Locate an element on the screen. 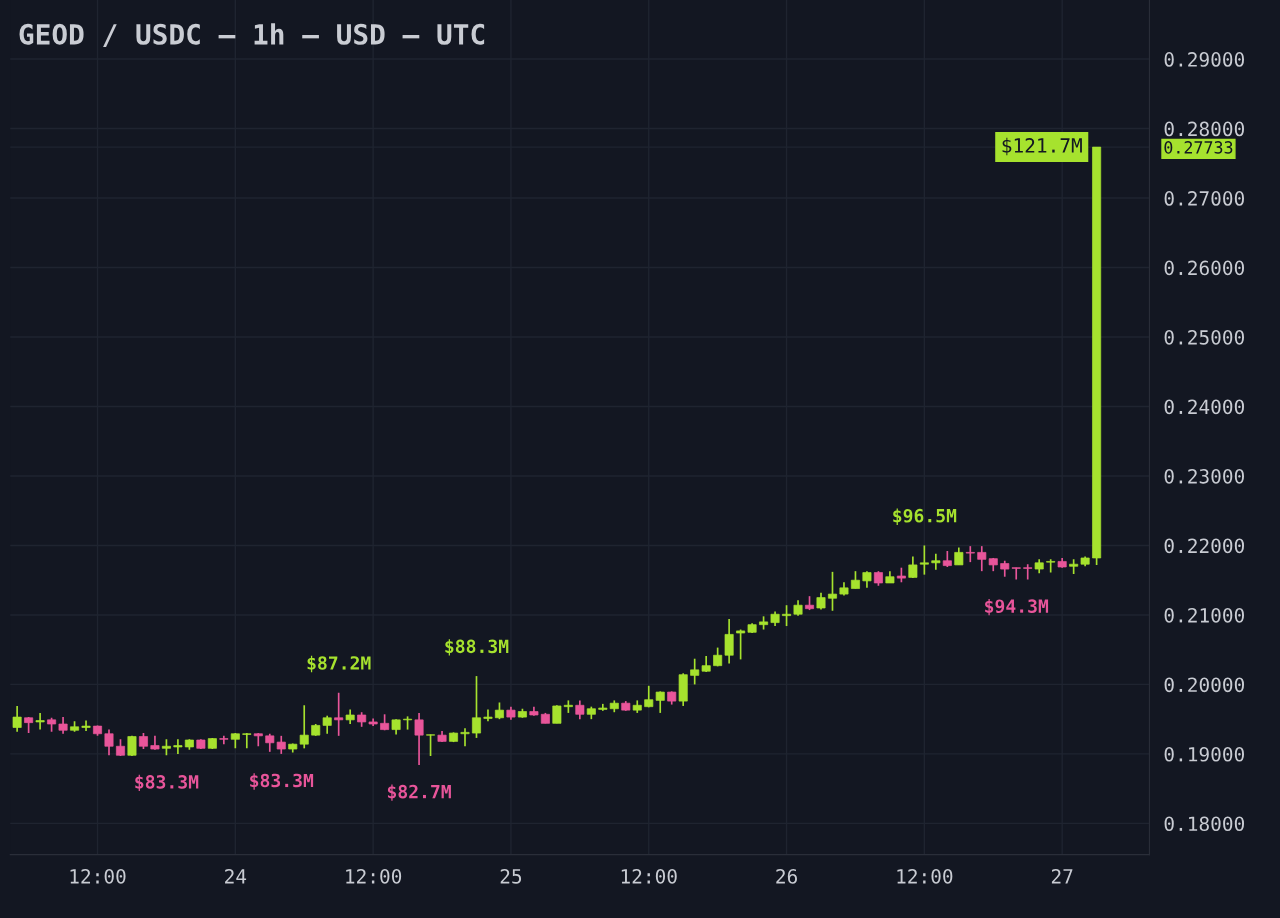 The width and height of the screenshot is (1280, 918). annotation: $94.3M is located at coordinates (1017, 607).